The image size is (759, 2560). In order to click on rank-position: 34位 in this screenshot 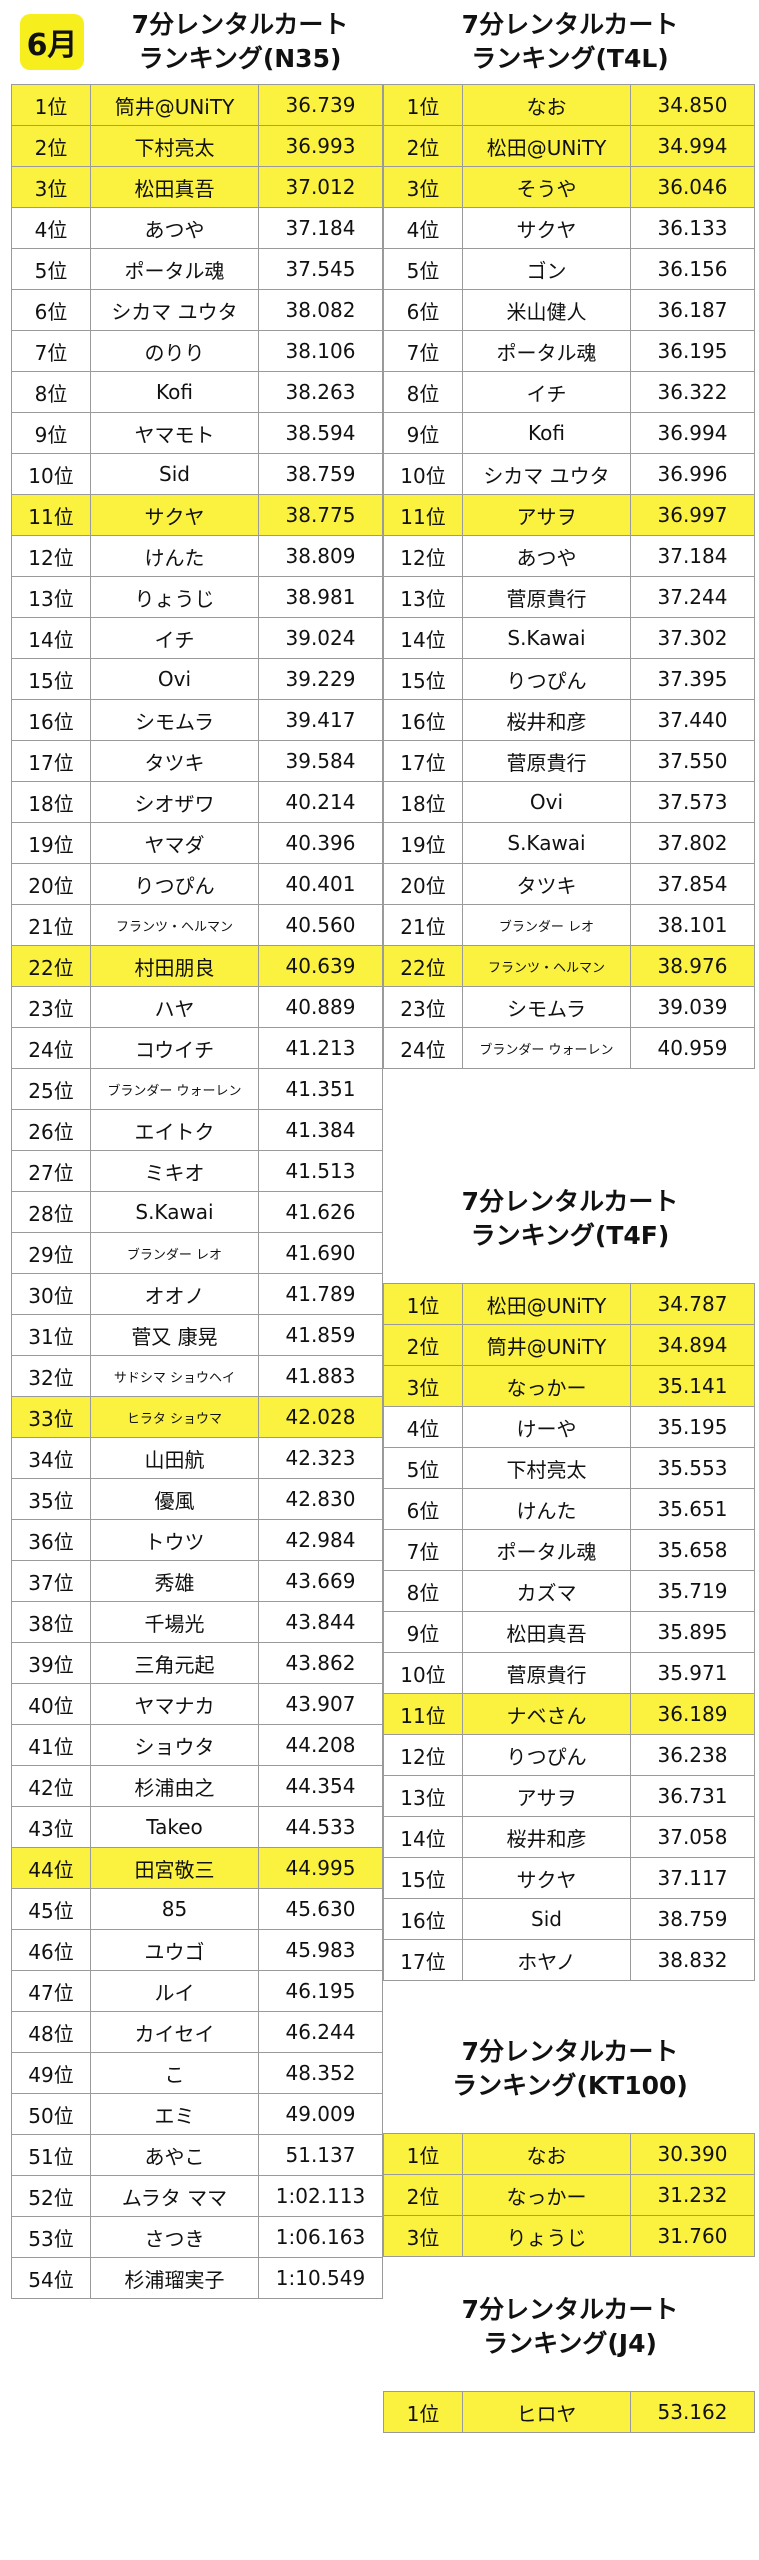, I will do `click(51, 1458)`.